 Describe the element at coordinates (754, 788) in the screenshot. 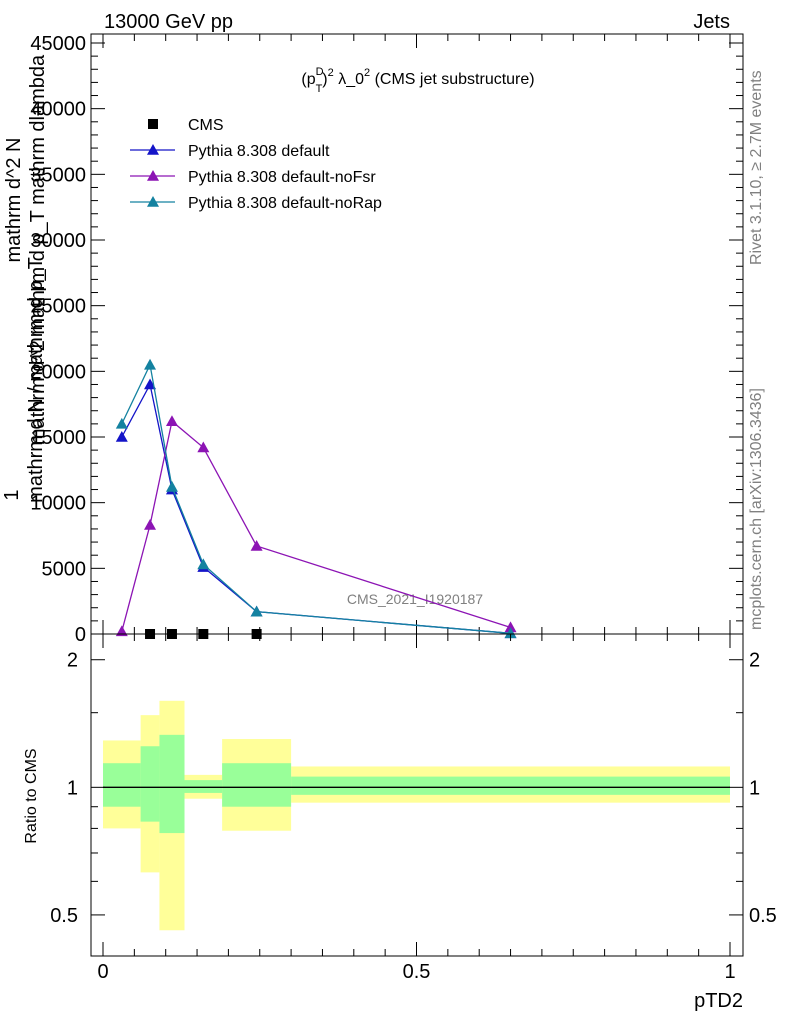

I see `ratio-y-tick-label-right: 1` at that location.